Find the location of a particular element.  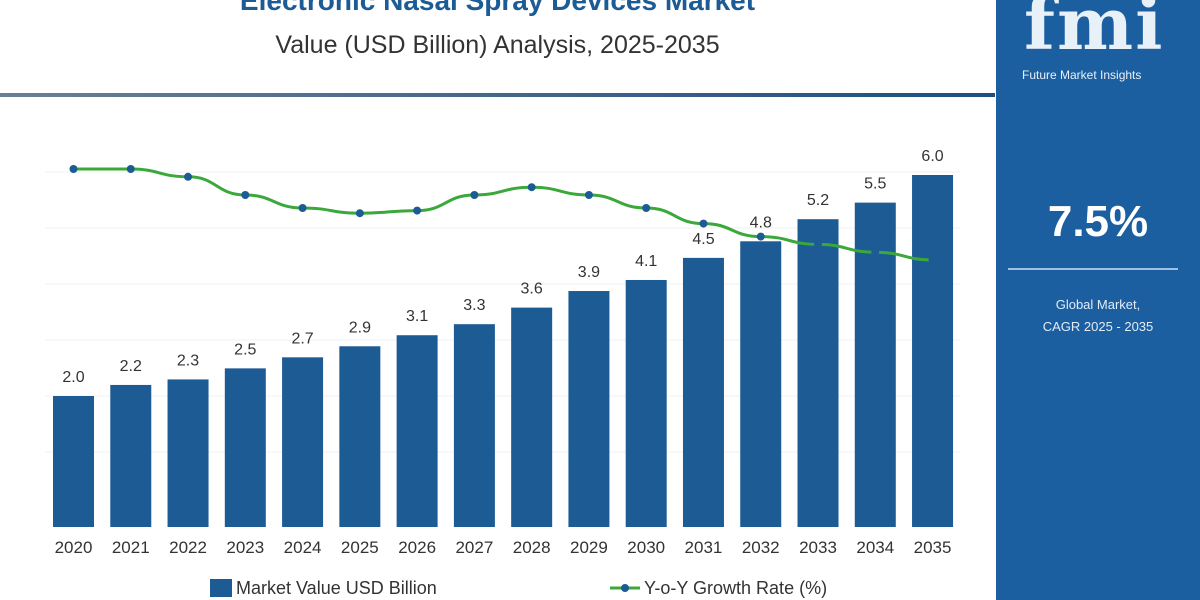

x-tick-2022: 2022 is located at coordinates (188, 547).